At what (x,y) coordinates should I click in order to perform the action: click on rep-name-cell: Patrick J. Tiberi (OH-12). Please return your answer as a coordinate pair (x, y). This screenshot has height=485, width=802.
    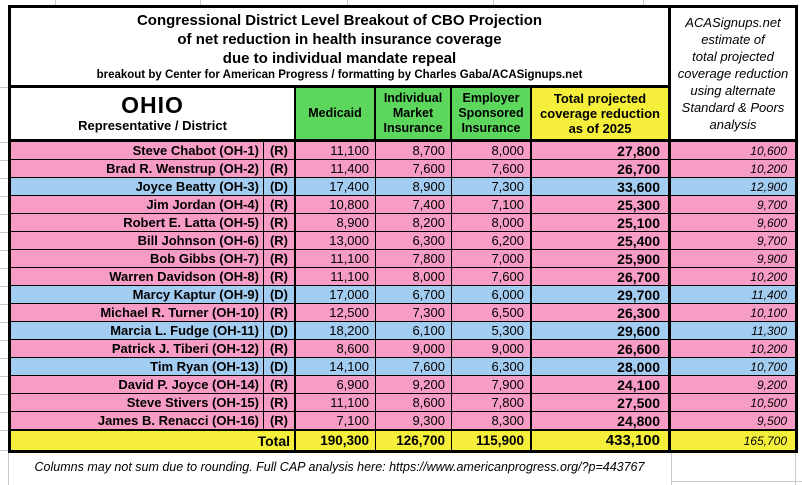
    Looking at the image, I should click on (137, 349).